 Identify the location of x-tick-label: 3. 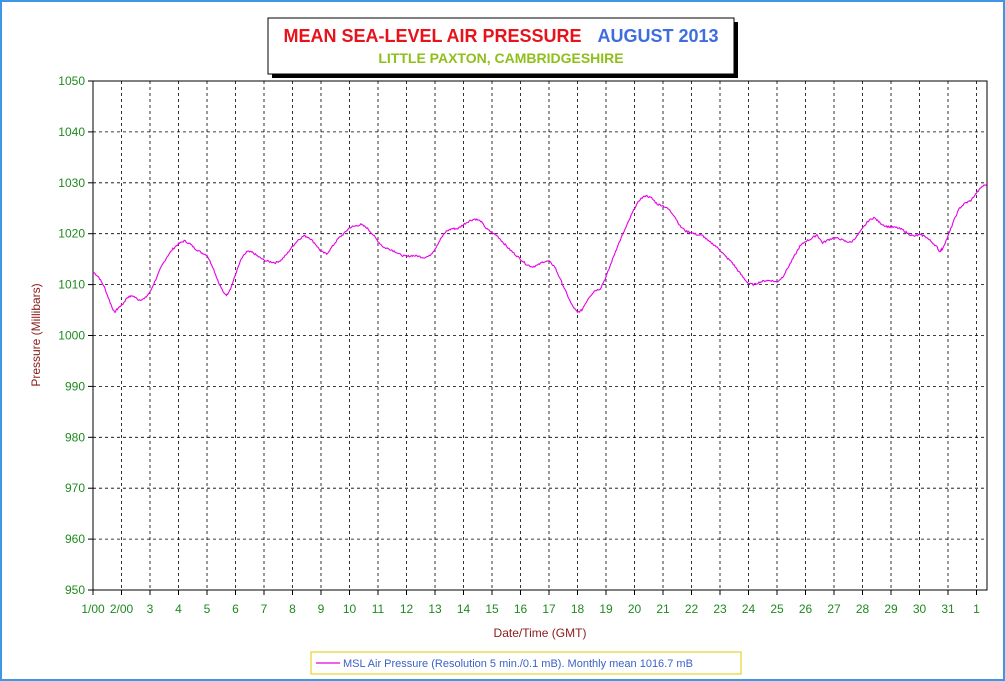
(150, 609).